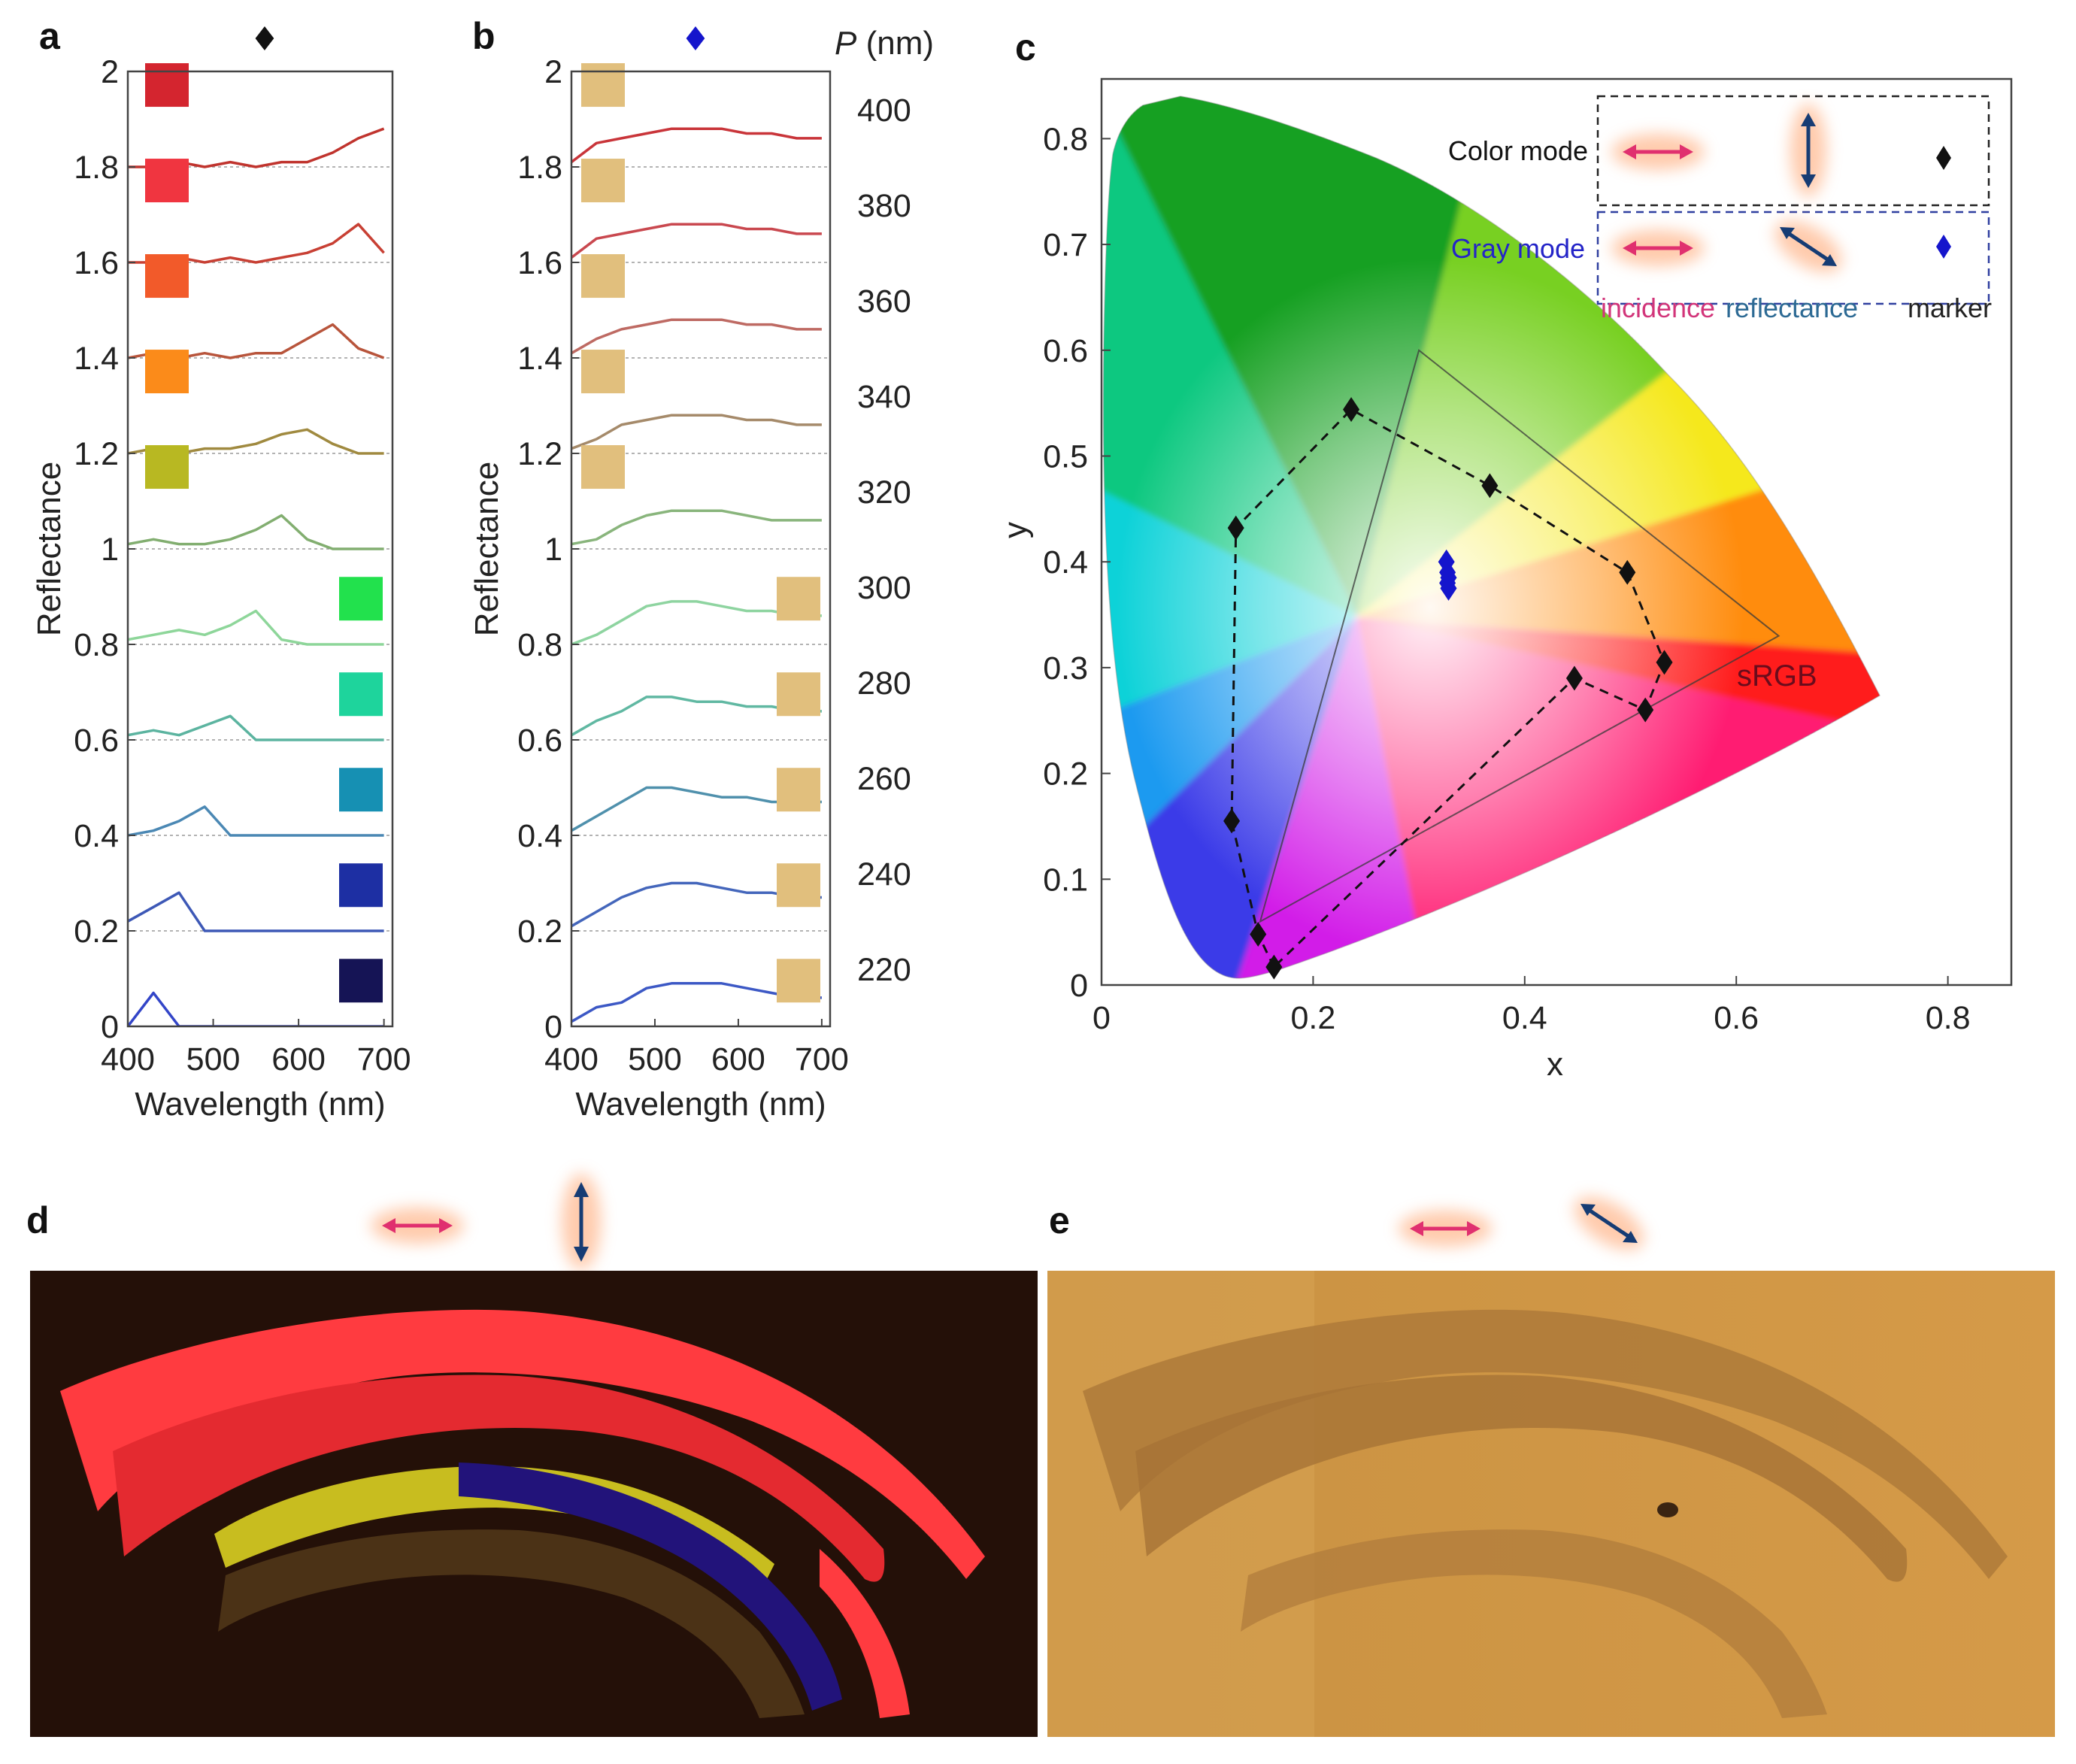  What do you see at coordinates (50, 36) in the screenshot?
I see `panel-label-a: a` at bounding box center [50, 36].